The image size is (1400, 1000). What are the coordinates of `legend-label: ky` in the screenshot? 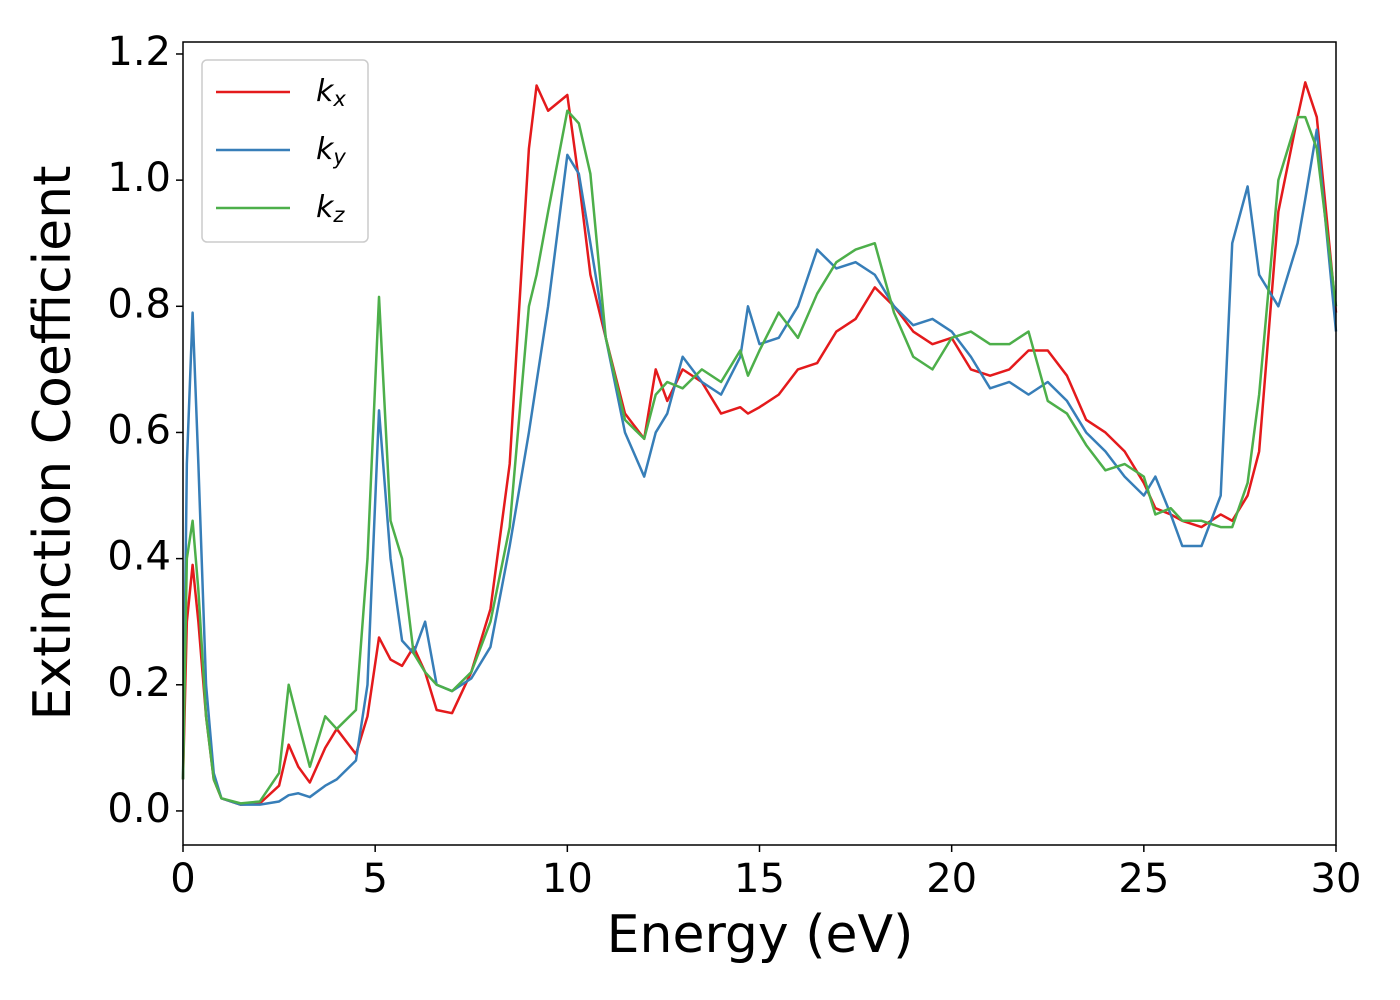 It's located at (331, 151).